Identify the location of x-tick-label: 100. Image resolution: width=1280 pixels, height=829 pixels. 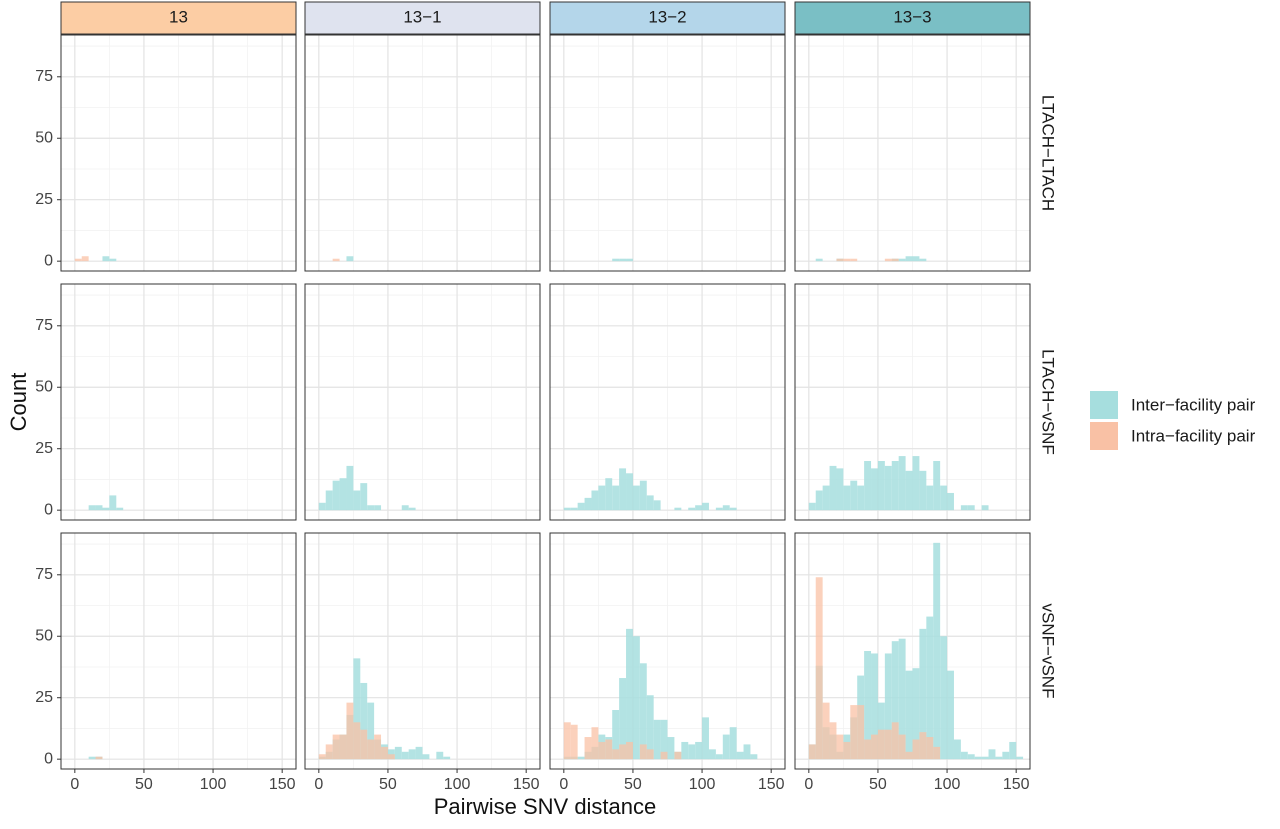
(213, 784).